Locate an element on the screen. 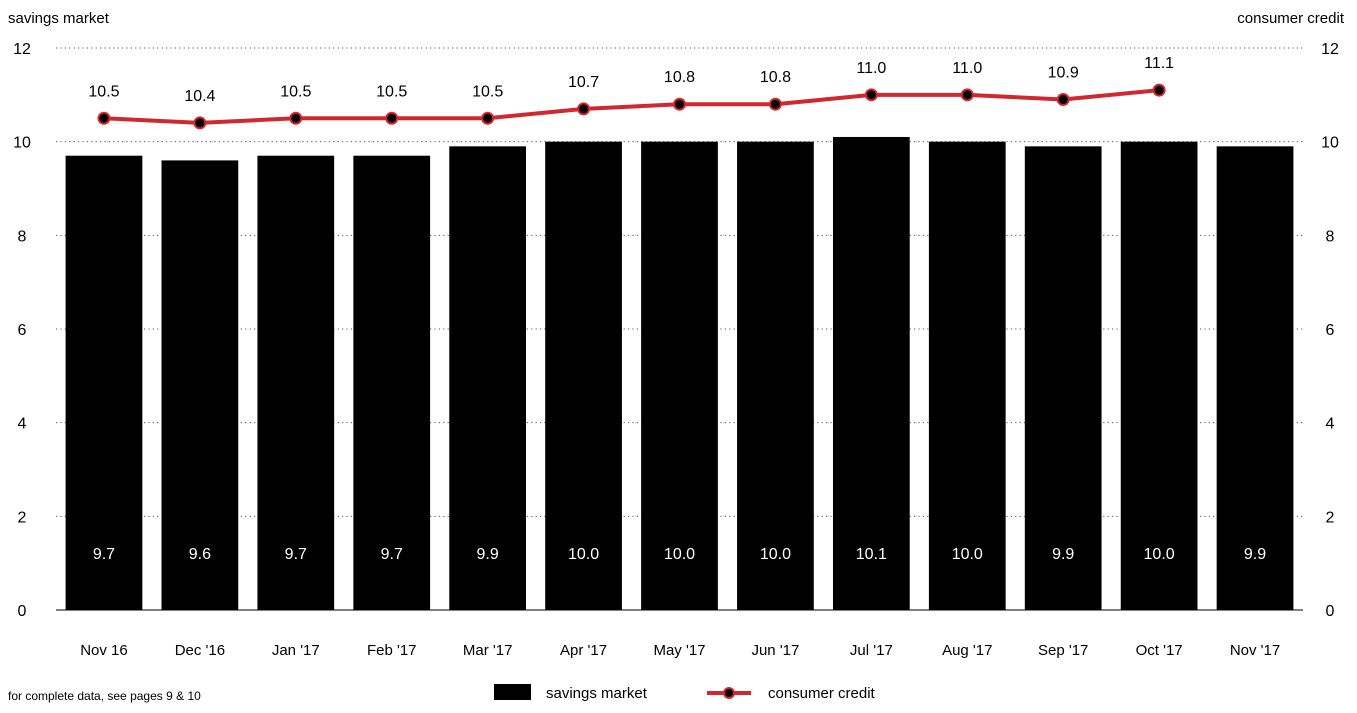 Image resolution: width=1357 pixels, height=713 pixels. x-tick-label: Aug '17 is located at coordinates (967, 650).